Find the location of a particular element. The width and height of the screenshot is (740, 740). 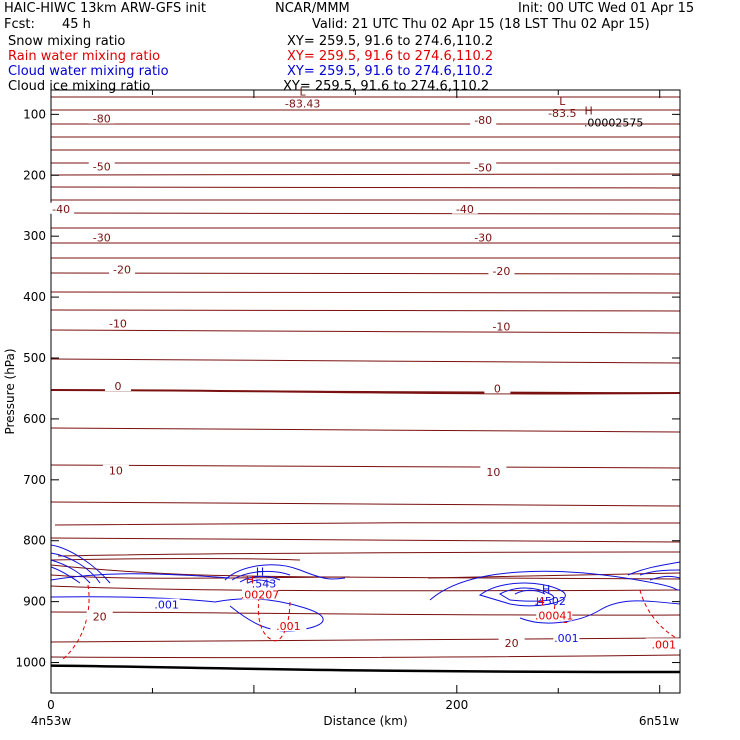

isotherm-label: 10 is located at coordinates (116, 471).